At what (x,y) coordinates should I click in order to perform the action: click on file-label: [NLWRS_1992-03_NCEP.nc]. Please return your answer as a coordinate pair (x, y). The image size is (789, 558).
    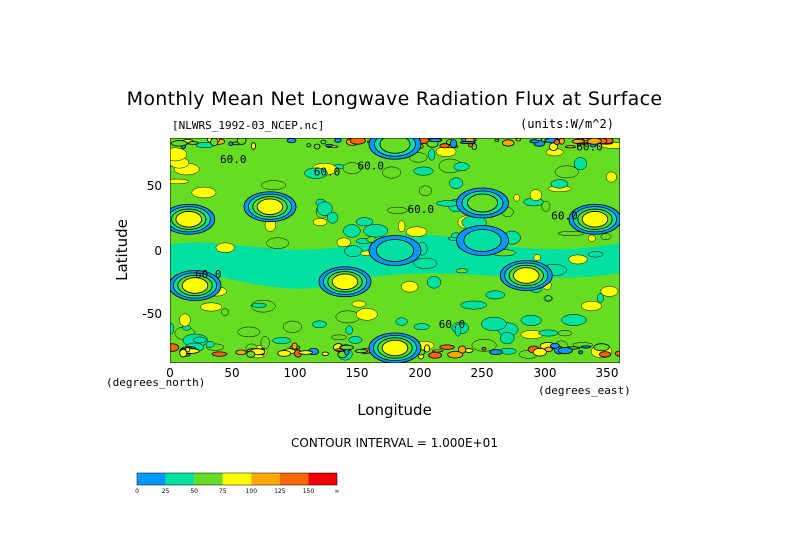
    Looking at the image, I should click on (248, 125).